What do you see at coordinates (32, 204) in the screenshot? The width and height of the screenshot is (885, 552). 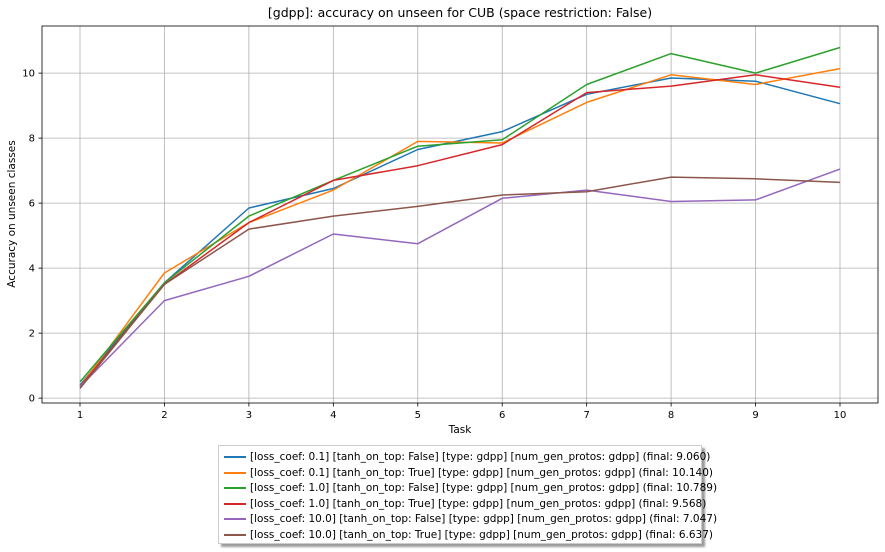 I see `y-tick-label: 6` at bounding box center [32, 204].